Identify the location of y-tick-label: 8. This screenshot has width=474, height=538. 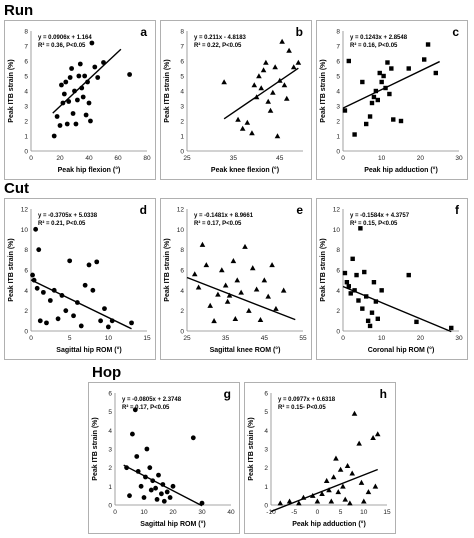
(182, 32).